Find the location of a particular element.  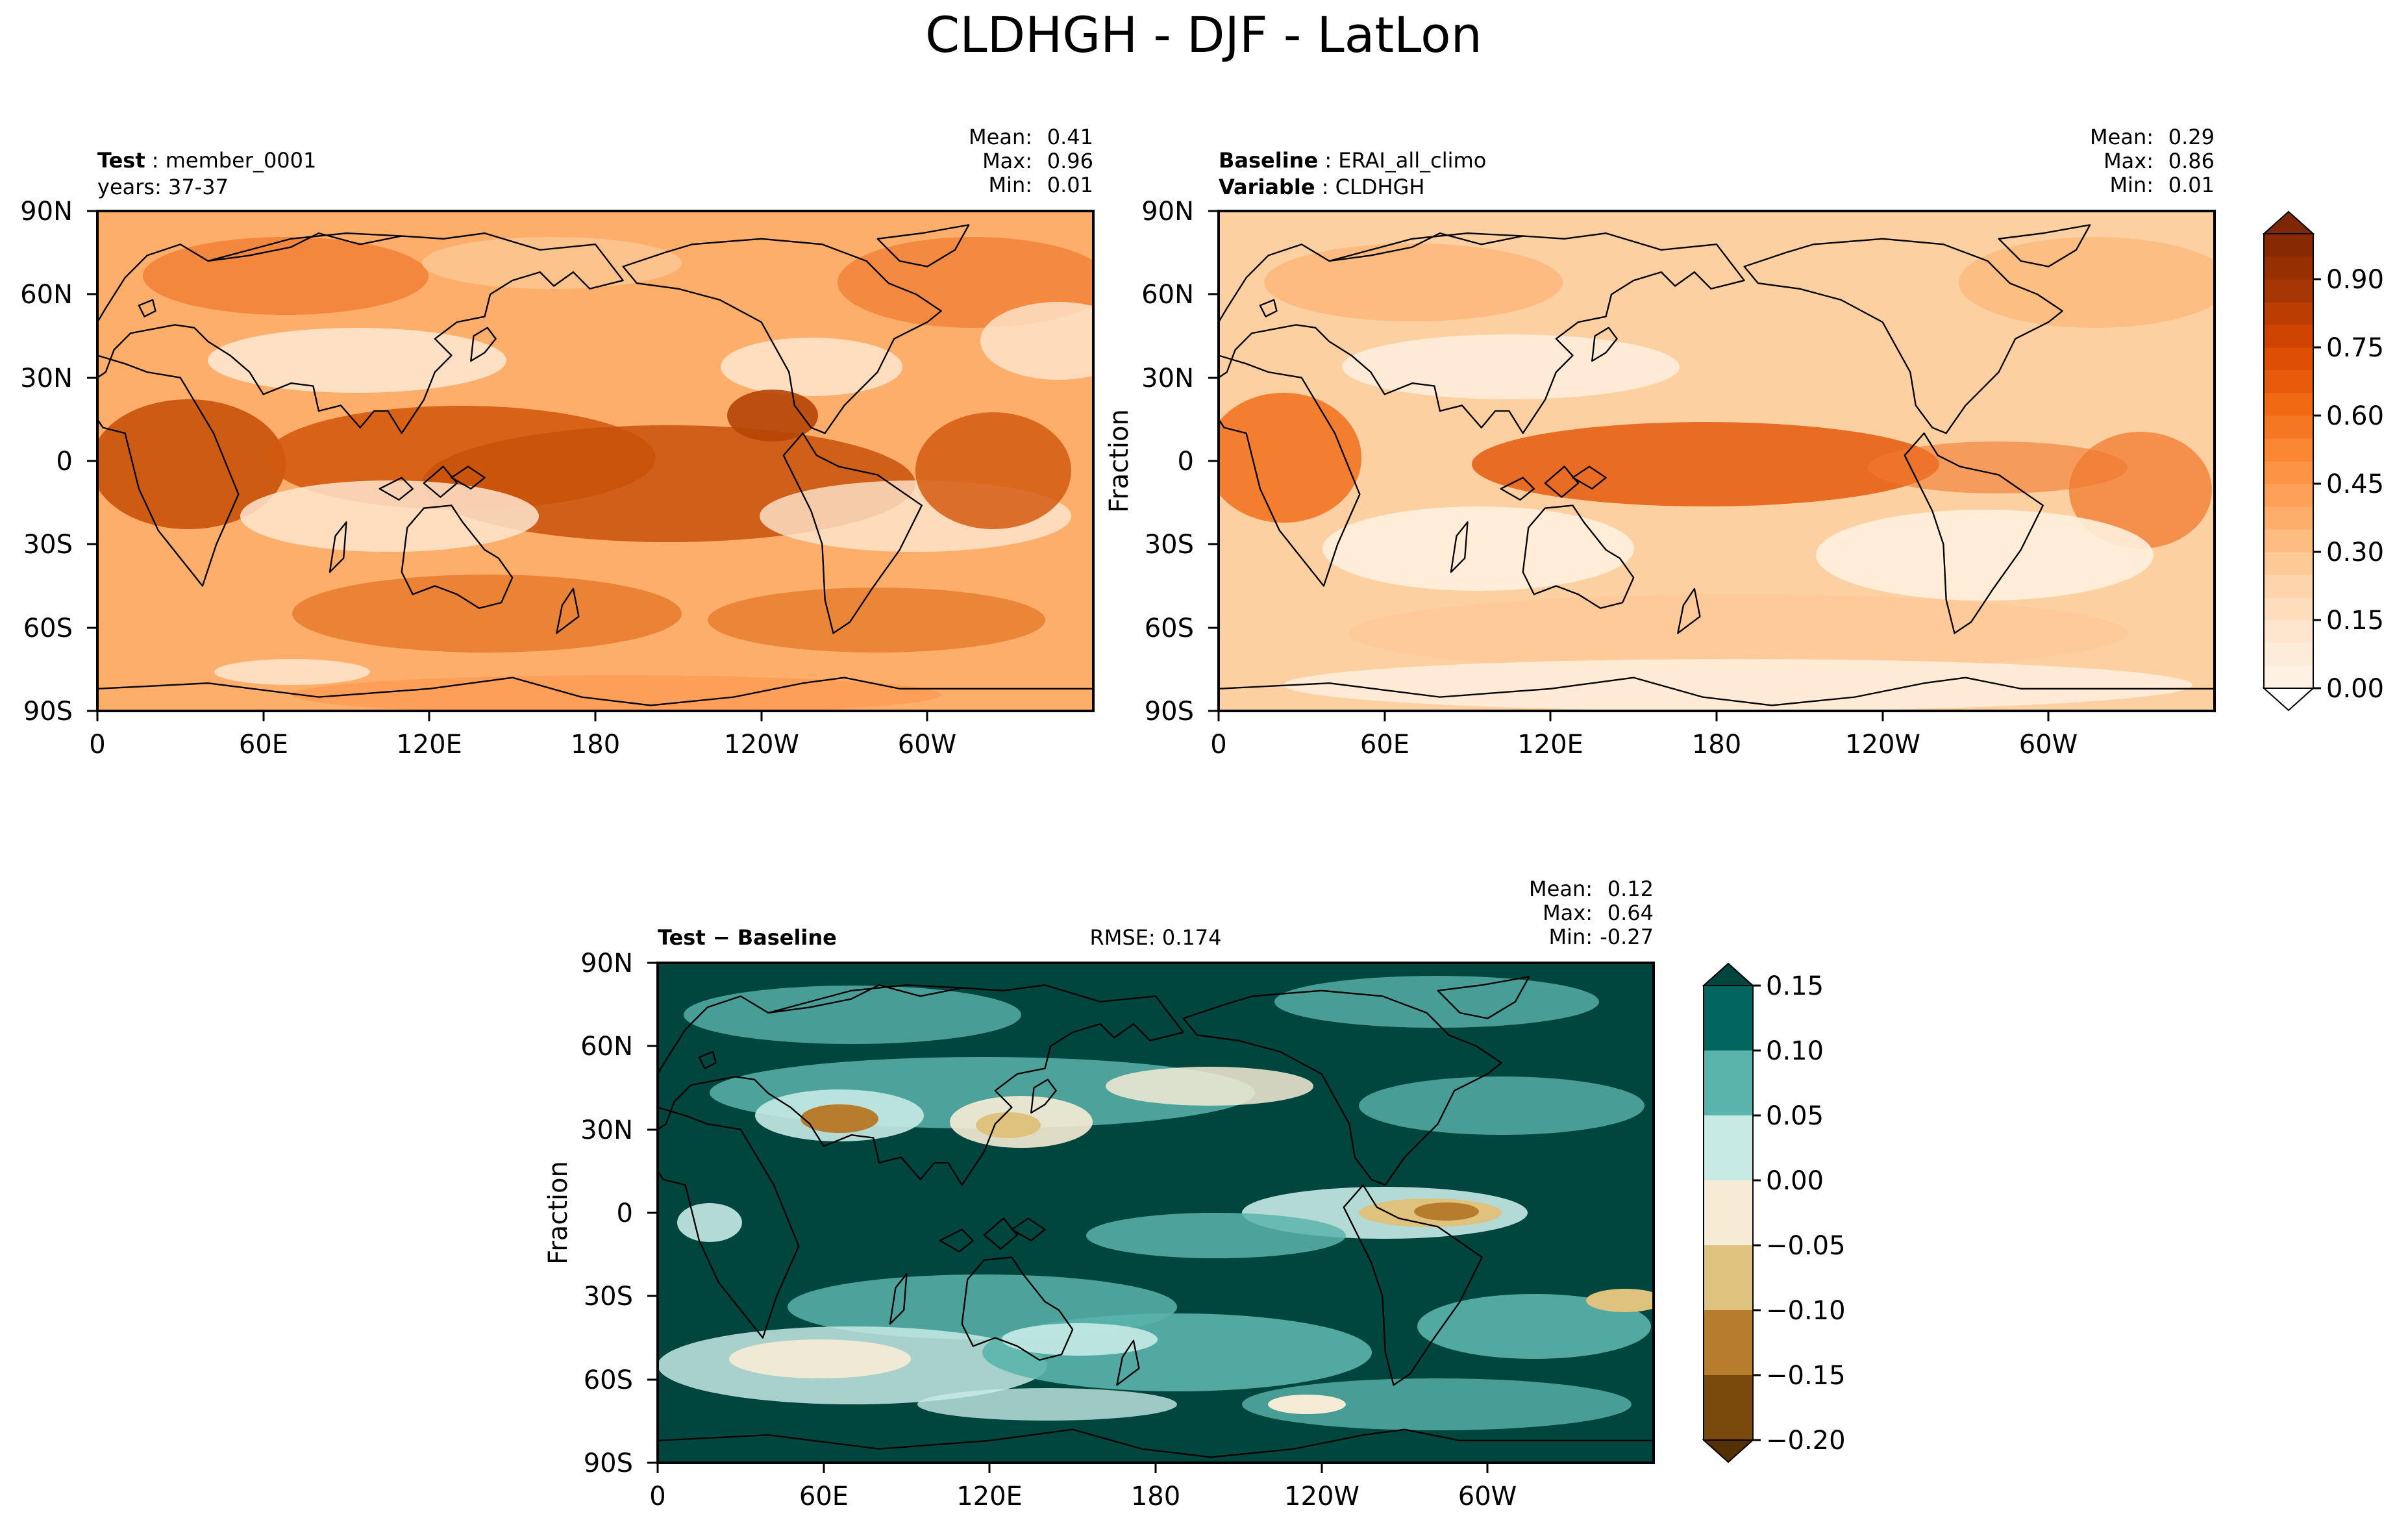

figure-title: CLDHGH - DJF - LatLon is located at coordinates (1203, 35).